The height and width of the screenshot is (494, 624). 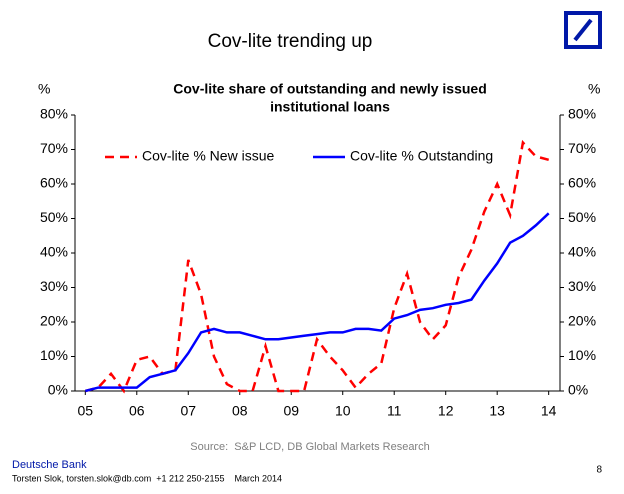 I want to click on x-tick-label: 06, so click(x=137, y=411).